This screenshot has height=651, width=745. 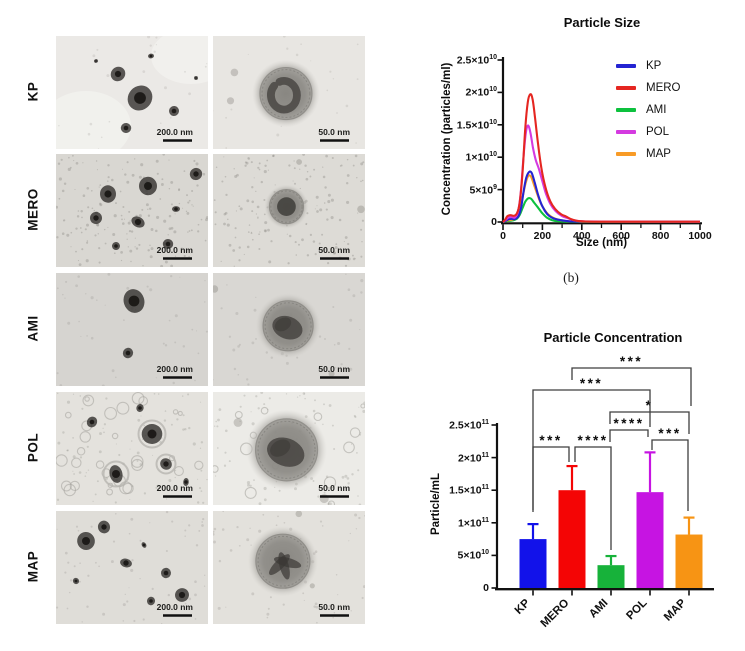 I want to click on tem-image-kp-200nm, so click(x=132, y=92).